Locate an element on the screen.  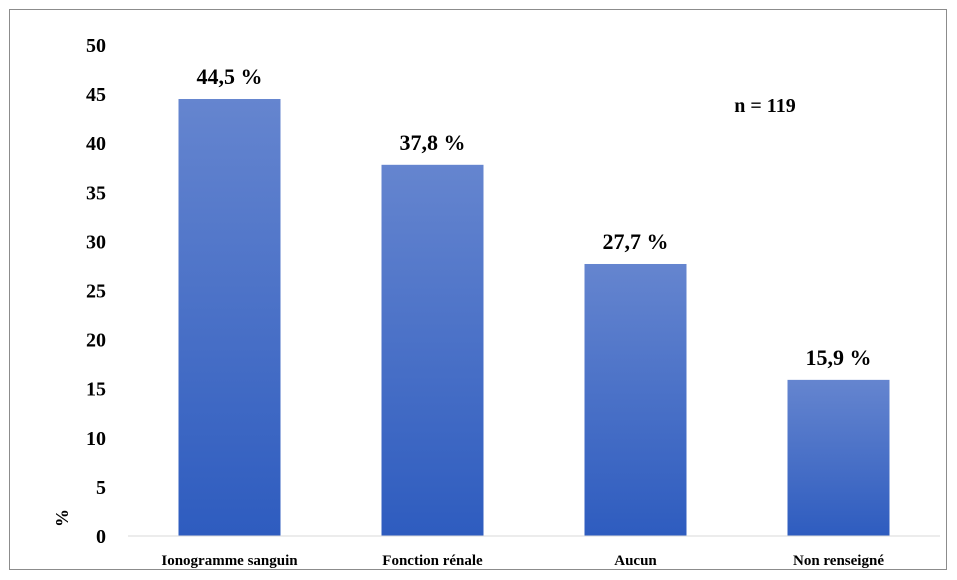
data-label: 44,5 % is located at coordinates (230, 76).